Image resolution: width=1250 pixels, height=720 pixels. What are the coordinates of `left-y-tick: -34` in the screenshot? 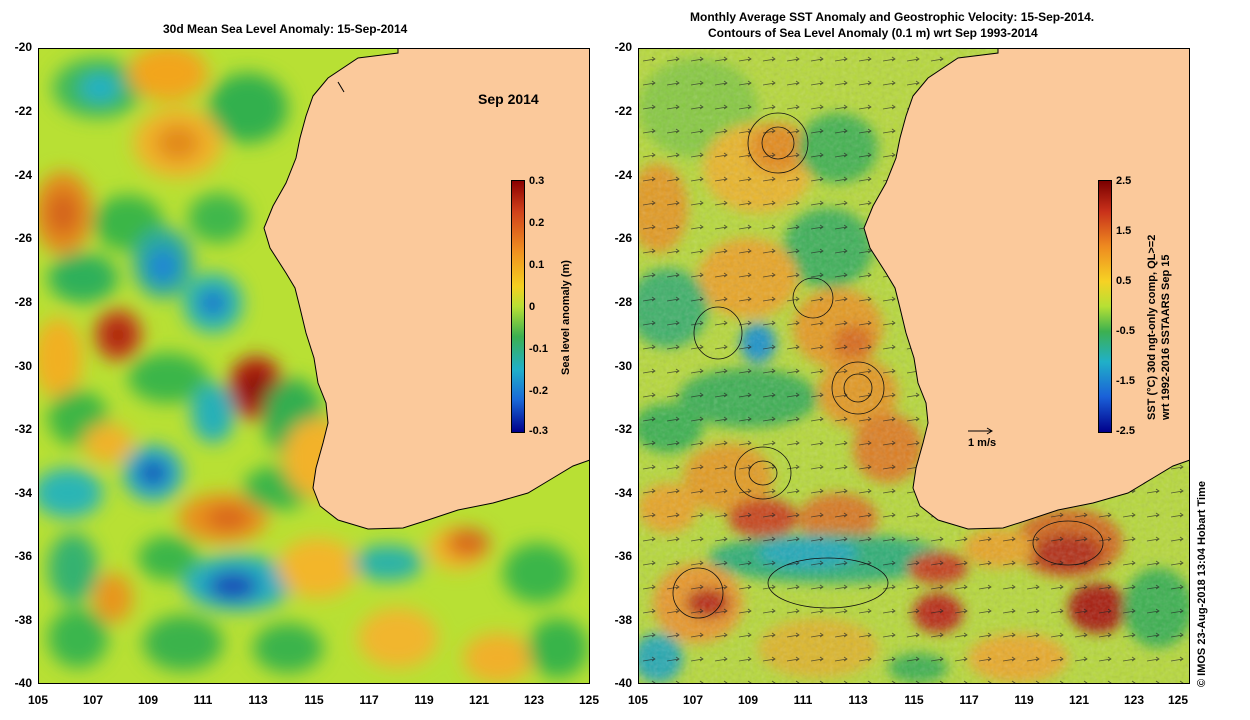 It's located at (23, 493).